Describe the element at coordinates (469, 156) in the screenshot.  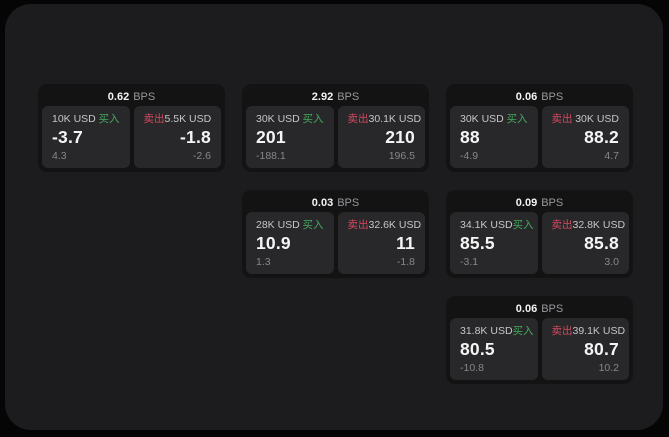
I see `buy-delta: -4.9` at that location.